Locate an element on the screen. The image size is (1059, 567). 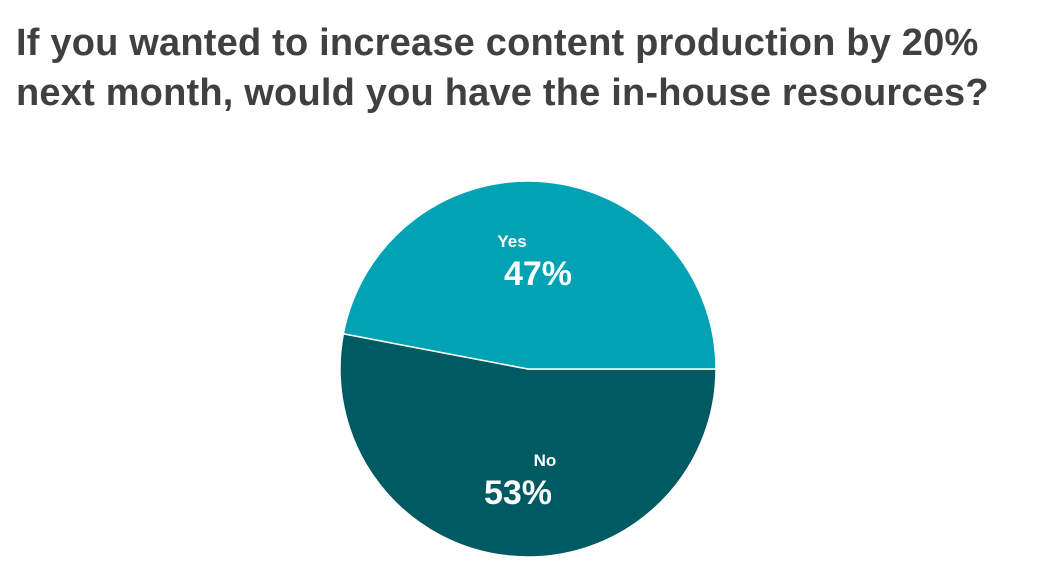
pie-slice-yes is located at coordinates (529, 275).